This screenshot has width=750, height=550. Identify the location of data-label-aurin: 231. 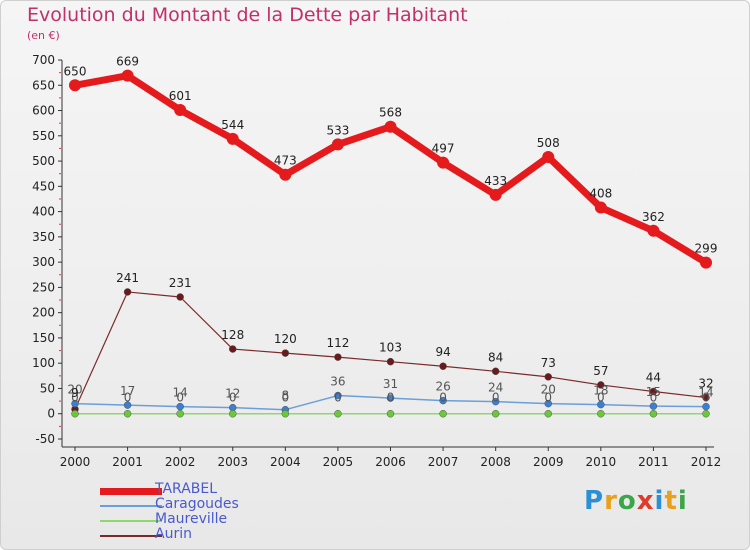
(180, 283).